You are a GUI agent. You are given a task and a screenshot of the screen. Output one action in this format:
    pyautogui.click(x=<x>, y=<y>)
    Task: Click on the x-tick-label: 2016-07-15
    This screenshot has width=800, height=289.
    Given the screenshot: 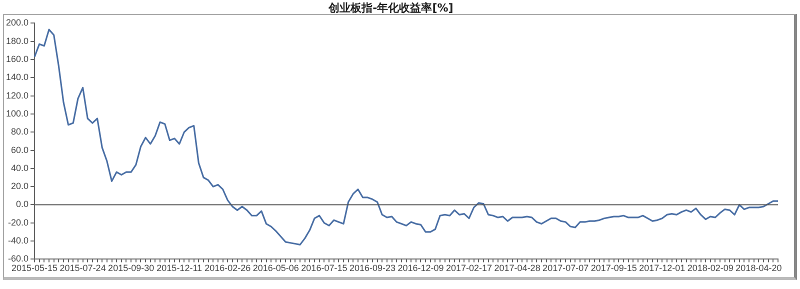 What is the action you would take?
    pyautogui.click(x=324, y=268)
    